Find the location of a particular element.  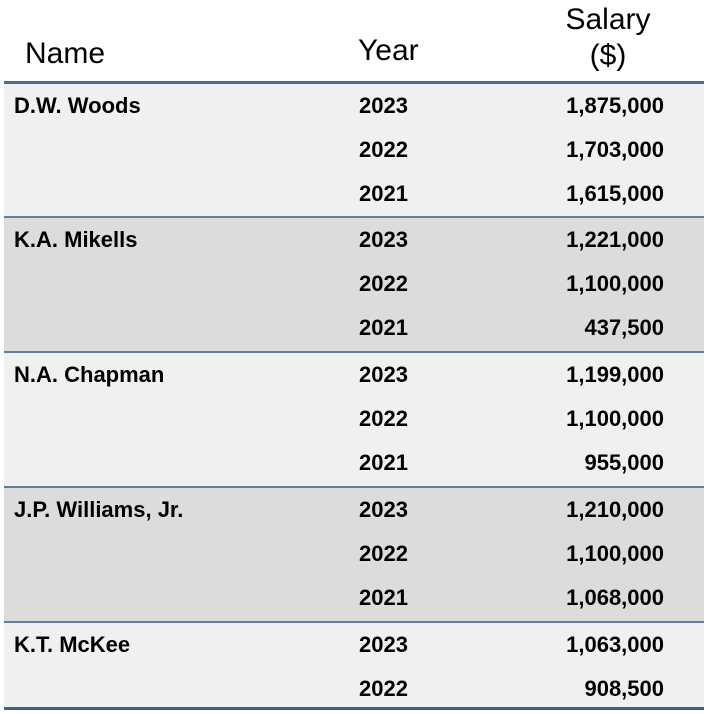

employee-name: K.T. McKee is located at coordinates (72, 644).